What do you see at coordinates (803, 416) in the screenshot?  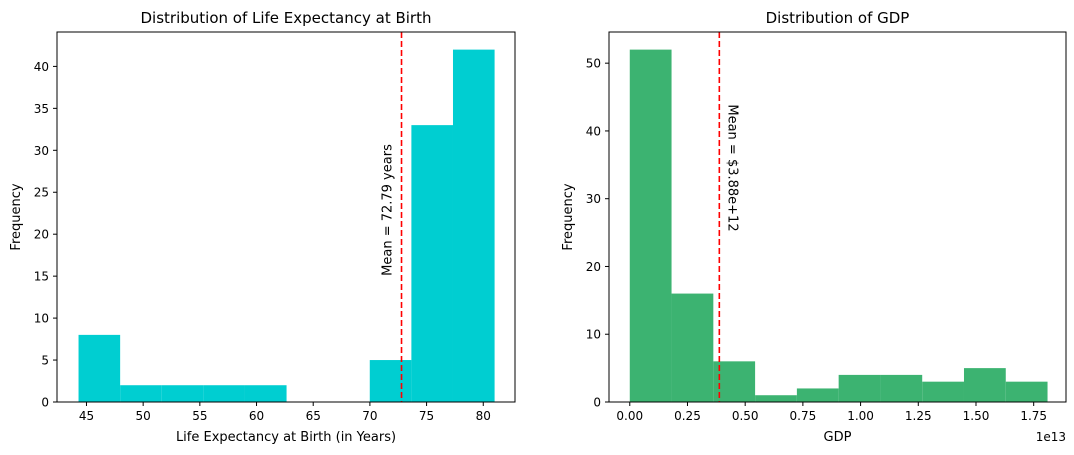 I see `x-tick-label: 0.75` at bounding box center [803, 416].